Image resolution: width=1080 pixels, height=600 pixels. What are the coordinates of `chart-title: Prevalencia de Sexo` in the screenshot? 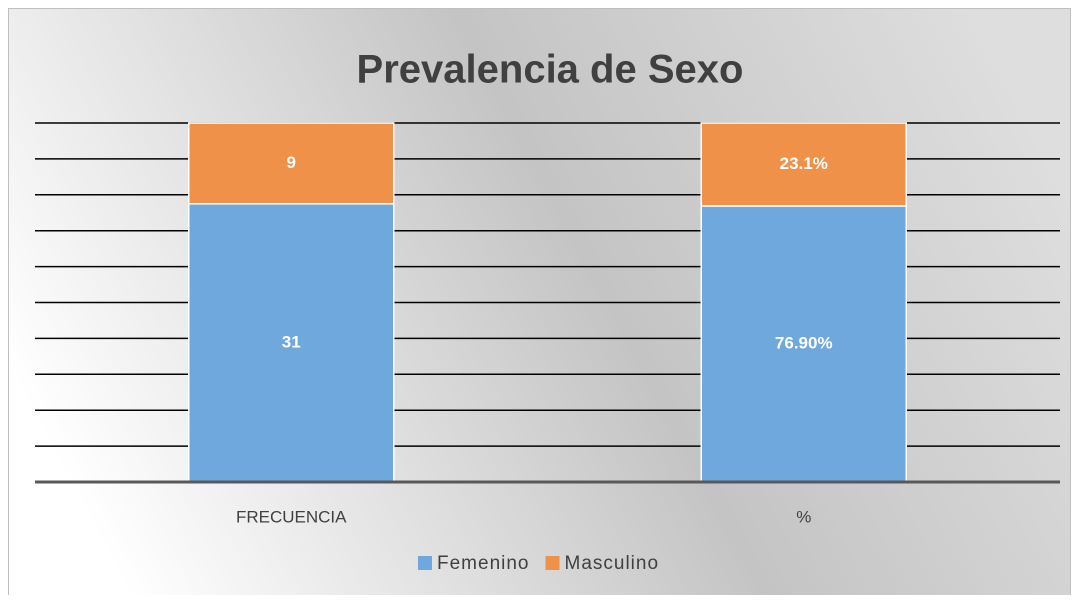 It's located at (550, 70).